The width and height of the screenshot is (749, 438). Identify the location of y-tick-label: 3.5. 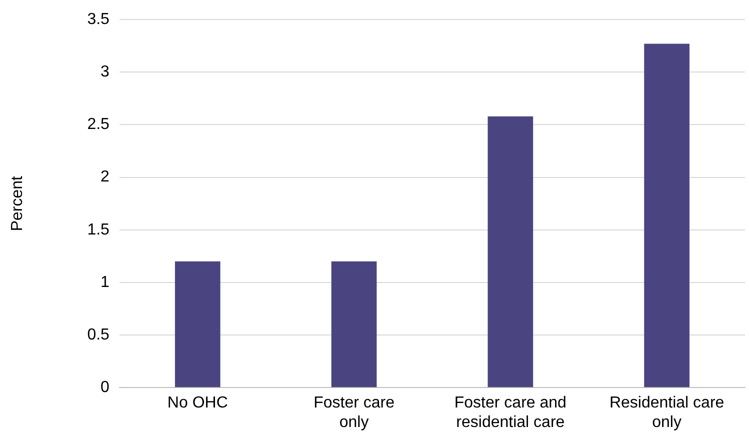
(98, 19).